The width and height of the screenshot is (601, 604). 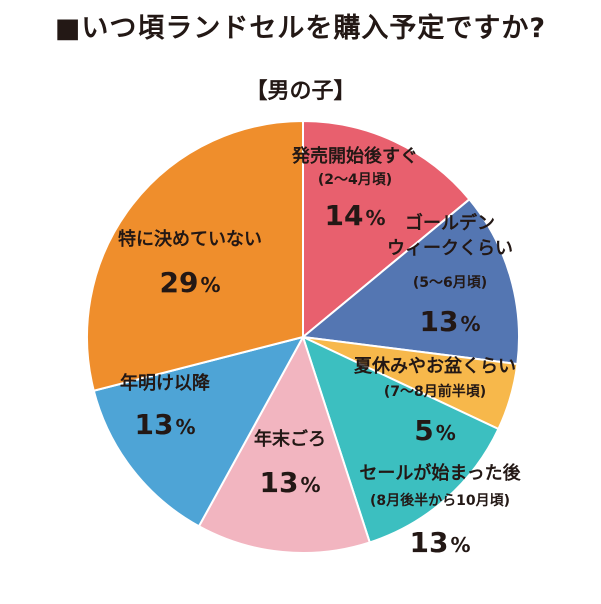 What do you see at coordinates (450, 223) in the screenshot?
I see `slice-label: ゴールデン` at bounding box center [450, 223].